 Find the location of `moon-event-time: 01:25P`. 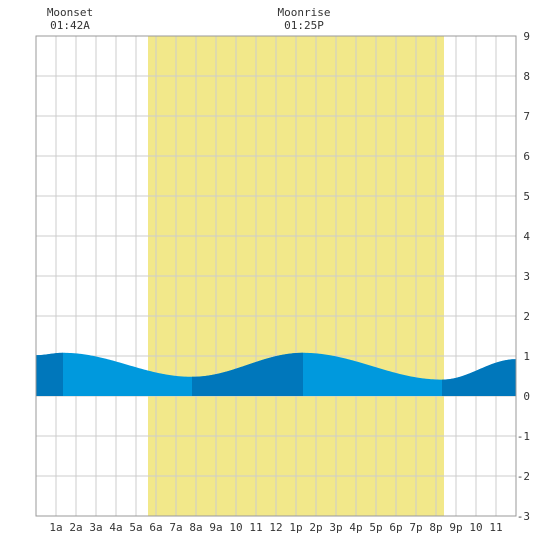

moon-event-time: 01:25P is located at coordinates (304, 25).